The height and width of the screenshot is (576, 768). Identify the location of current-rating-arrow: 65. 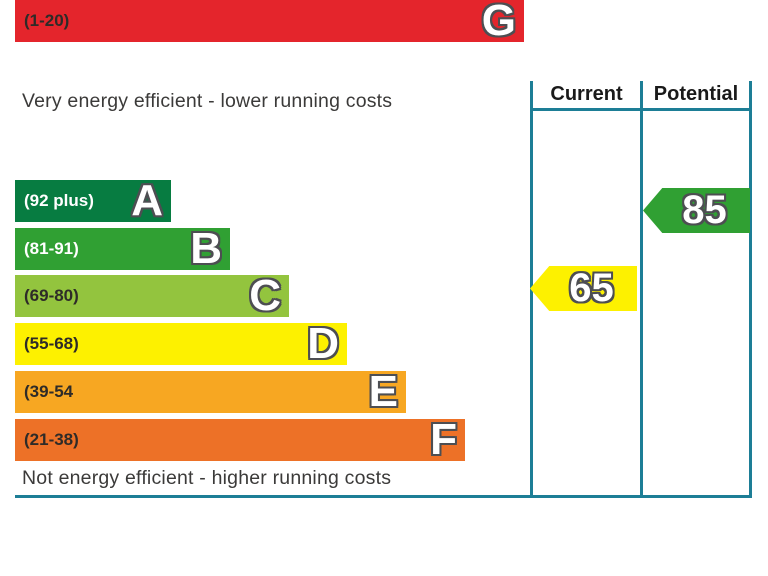
(583, 288).